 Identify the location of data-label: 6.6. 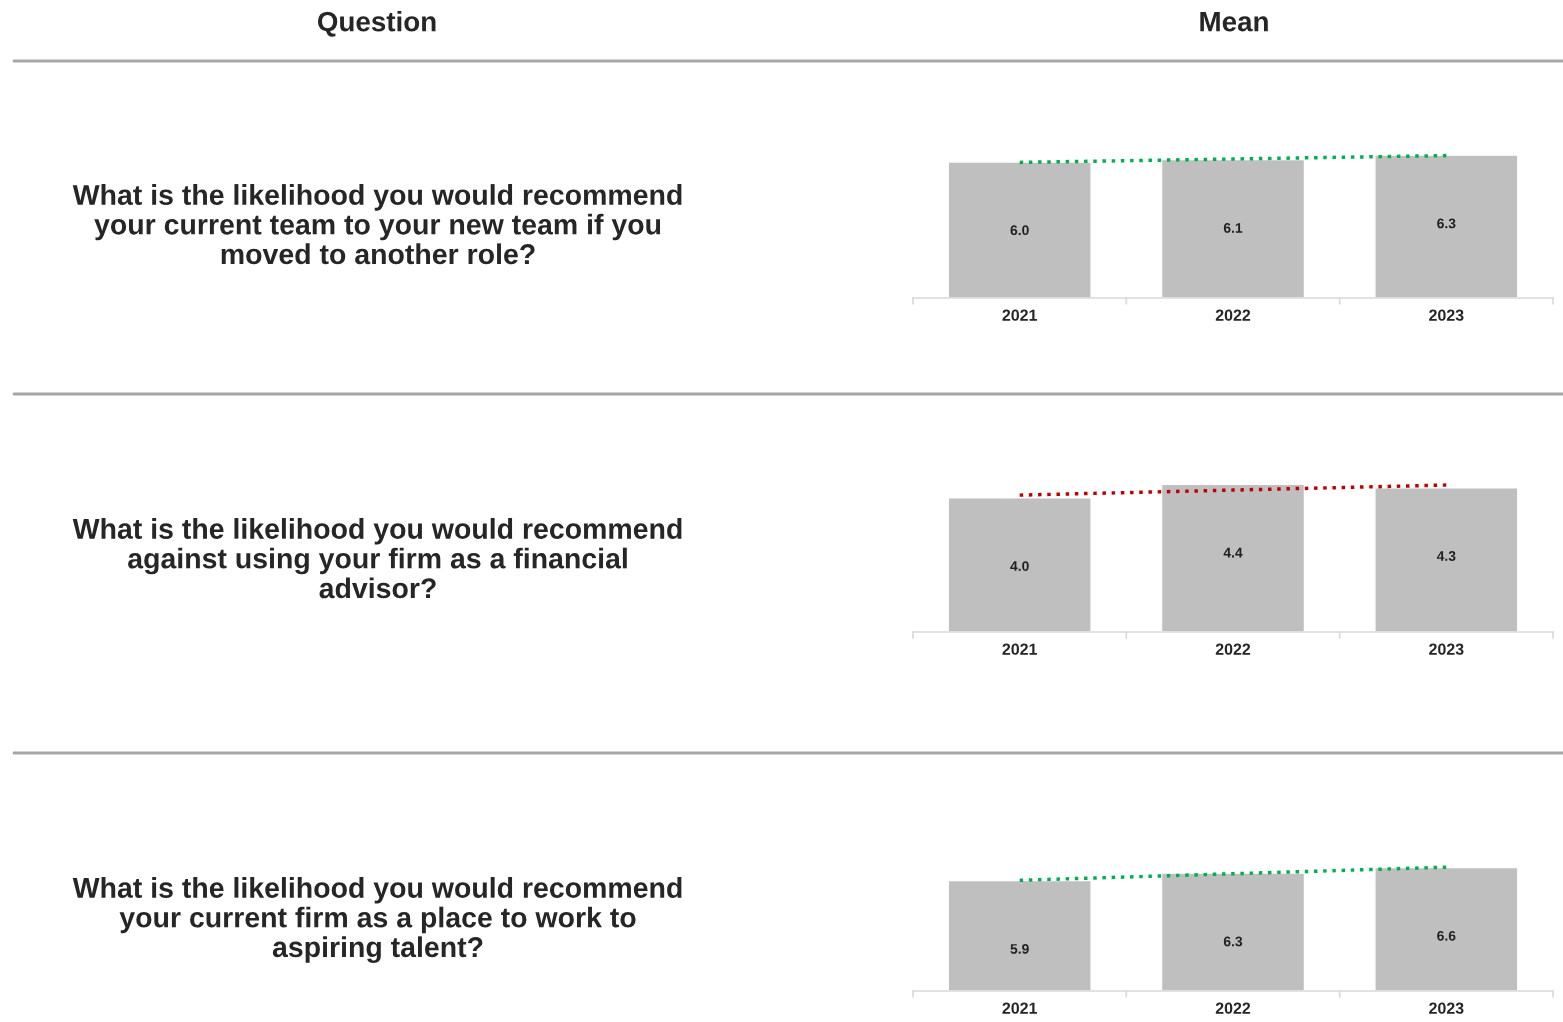
(1446, 935).